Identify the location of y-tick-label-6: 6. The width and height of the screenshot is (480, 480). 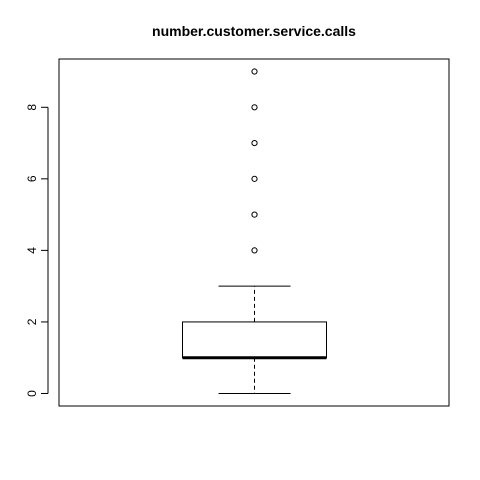
(32, 178).